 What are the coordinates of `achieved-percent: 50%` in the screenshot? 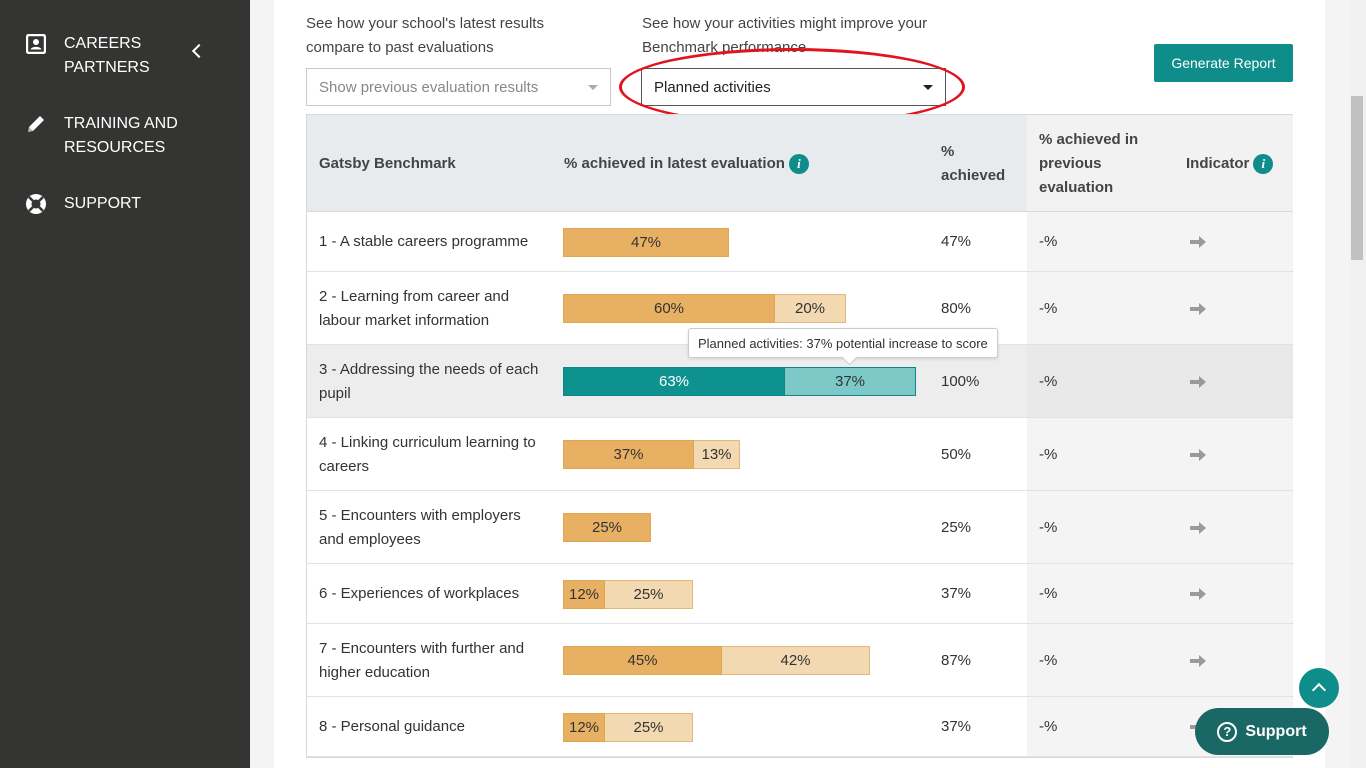 It's located at (956, 454).